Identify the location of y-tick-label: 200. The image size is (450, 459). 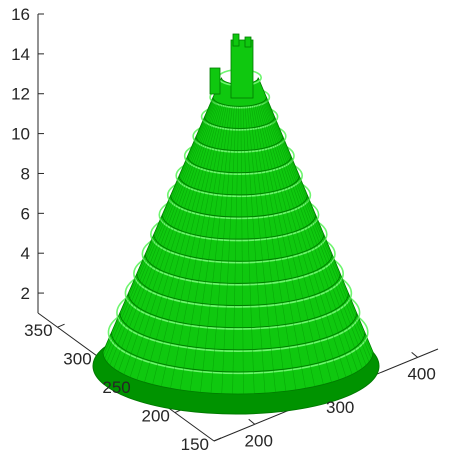
(156, 416).